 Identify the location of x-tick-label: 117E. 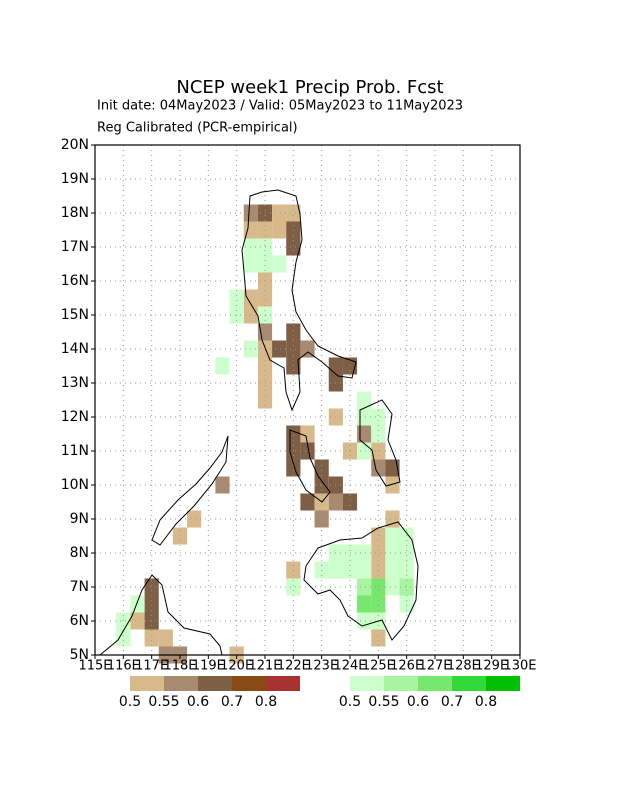
(151, 666).